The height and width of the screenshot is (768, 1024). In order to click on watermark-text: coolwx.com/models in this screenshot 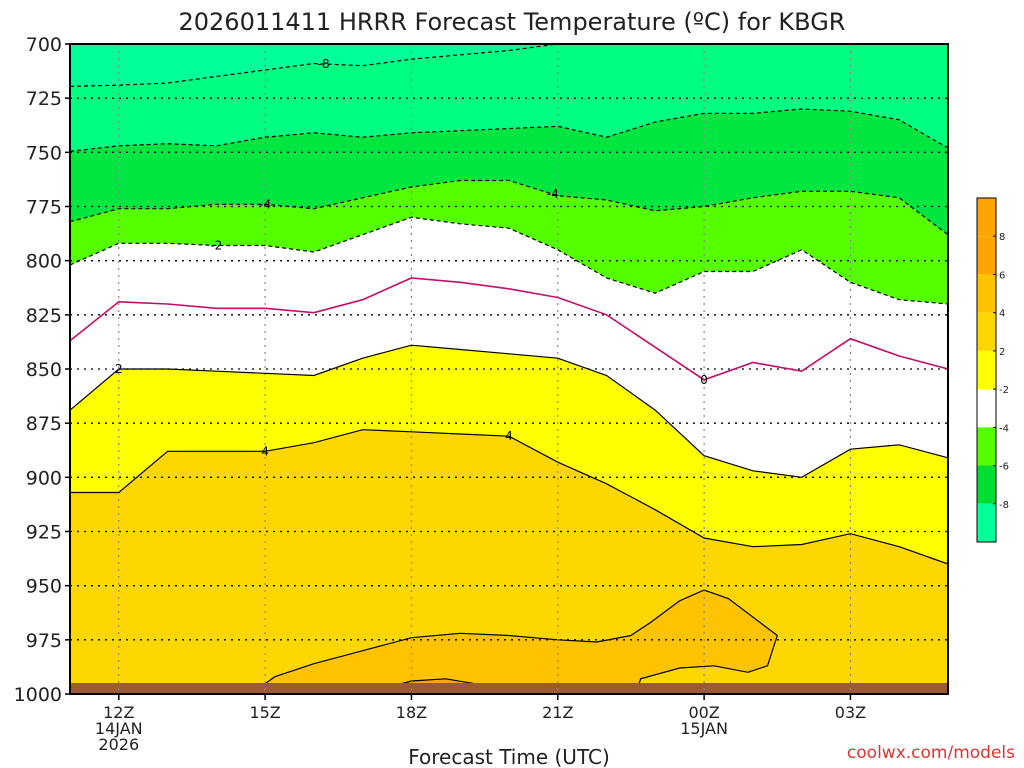, I will do `click(931, 753)`.